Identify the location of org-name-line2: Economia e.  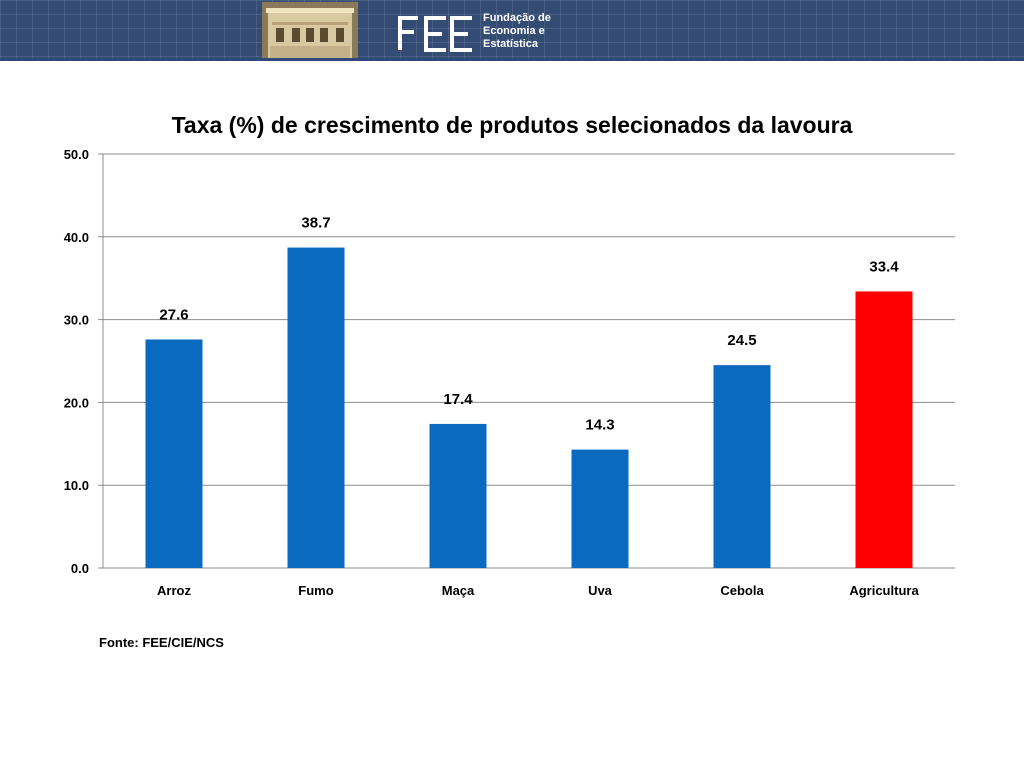
(514, 31).